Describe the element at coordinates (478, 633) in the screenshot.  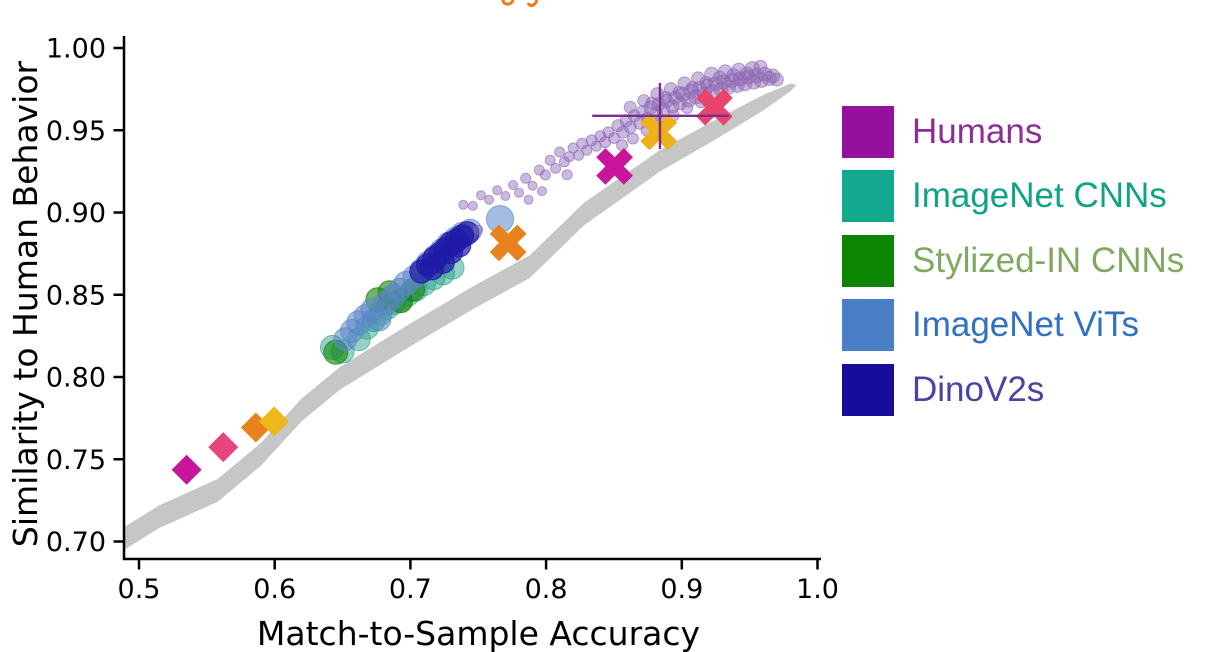
I see `x-axis-label: Match-to-Sample Accuracy` at that location.